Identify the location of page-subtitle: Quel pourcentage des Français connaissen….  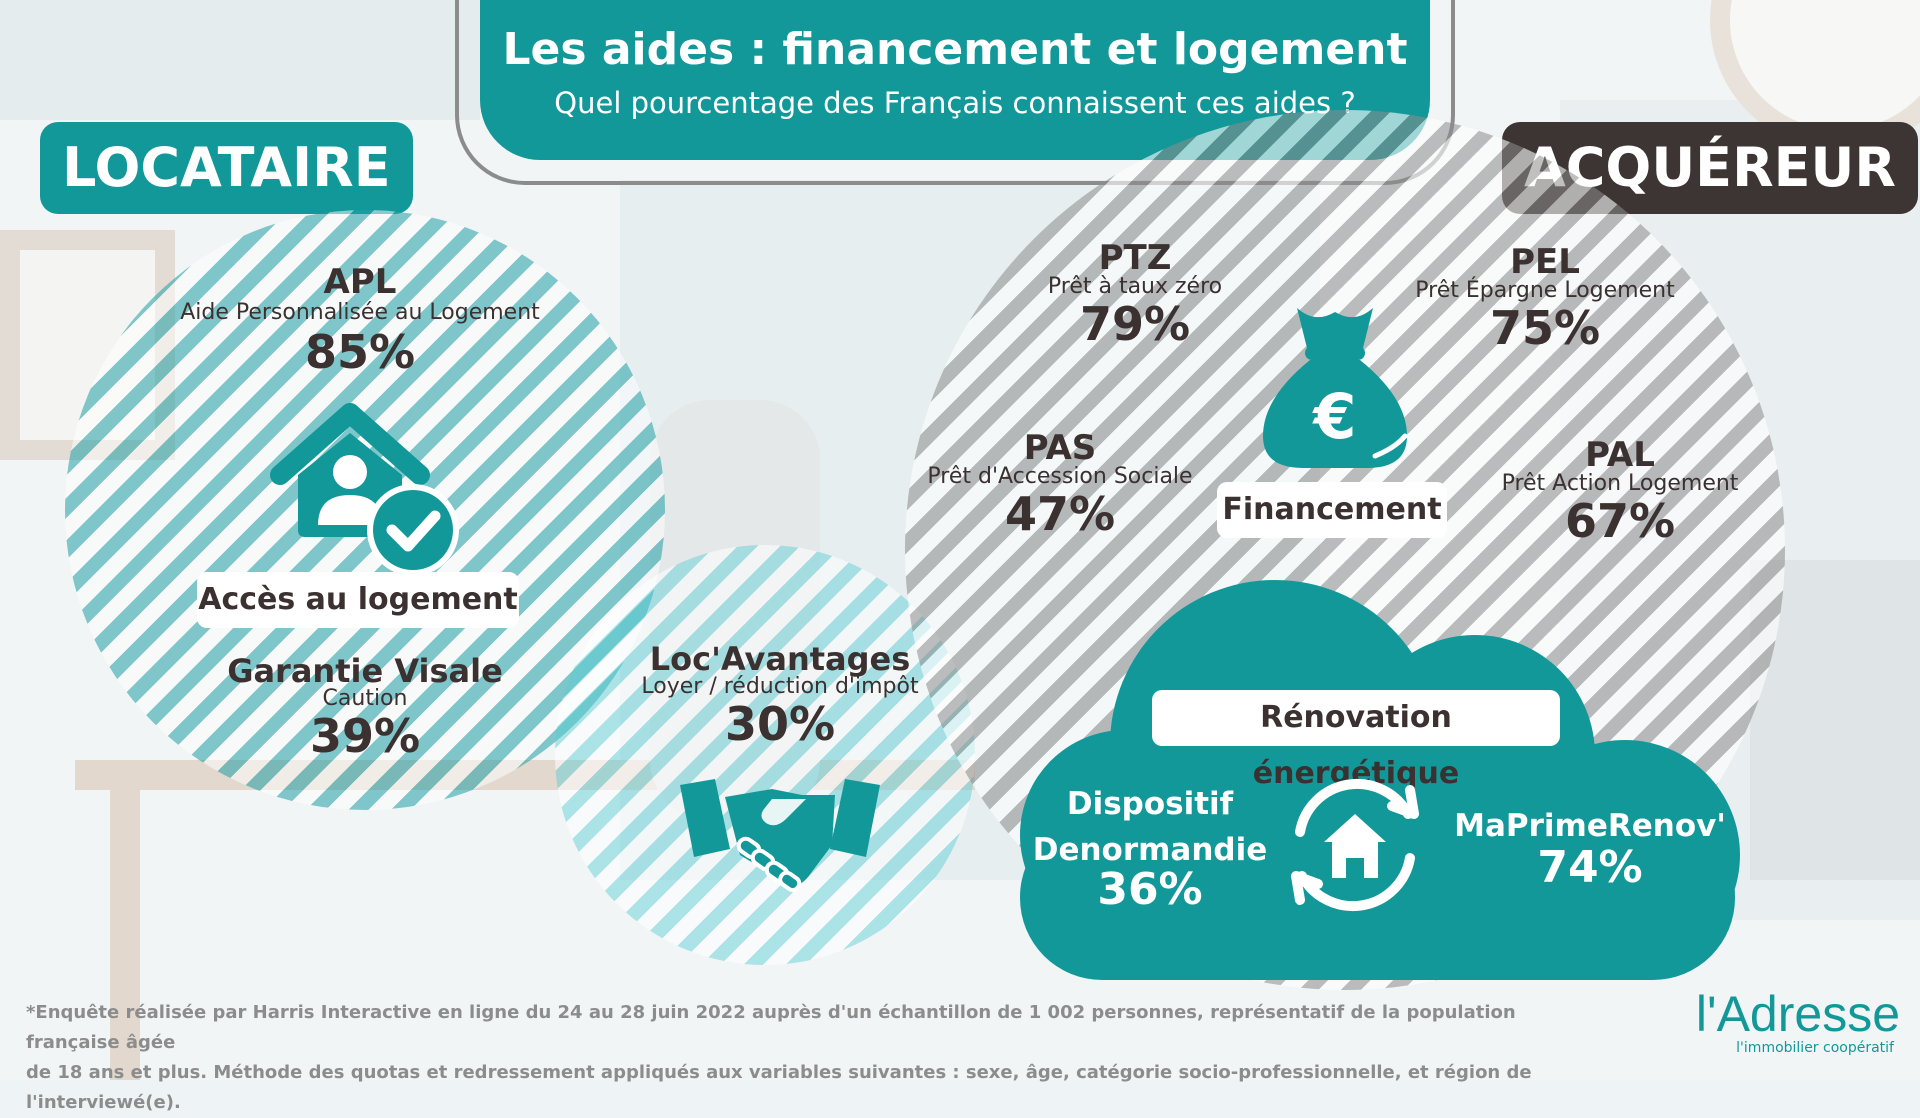
(955, 103).